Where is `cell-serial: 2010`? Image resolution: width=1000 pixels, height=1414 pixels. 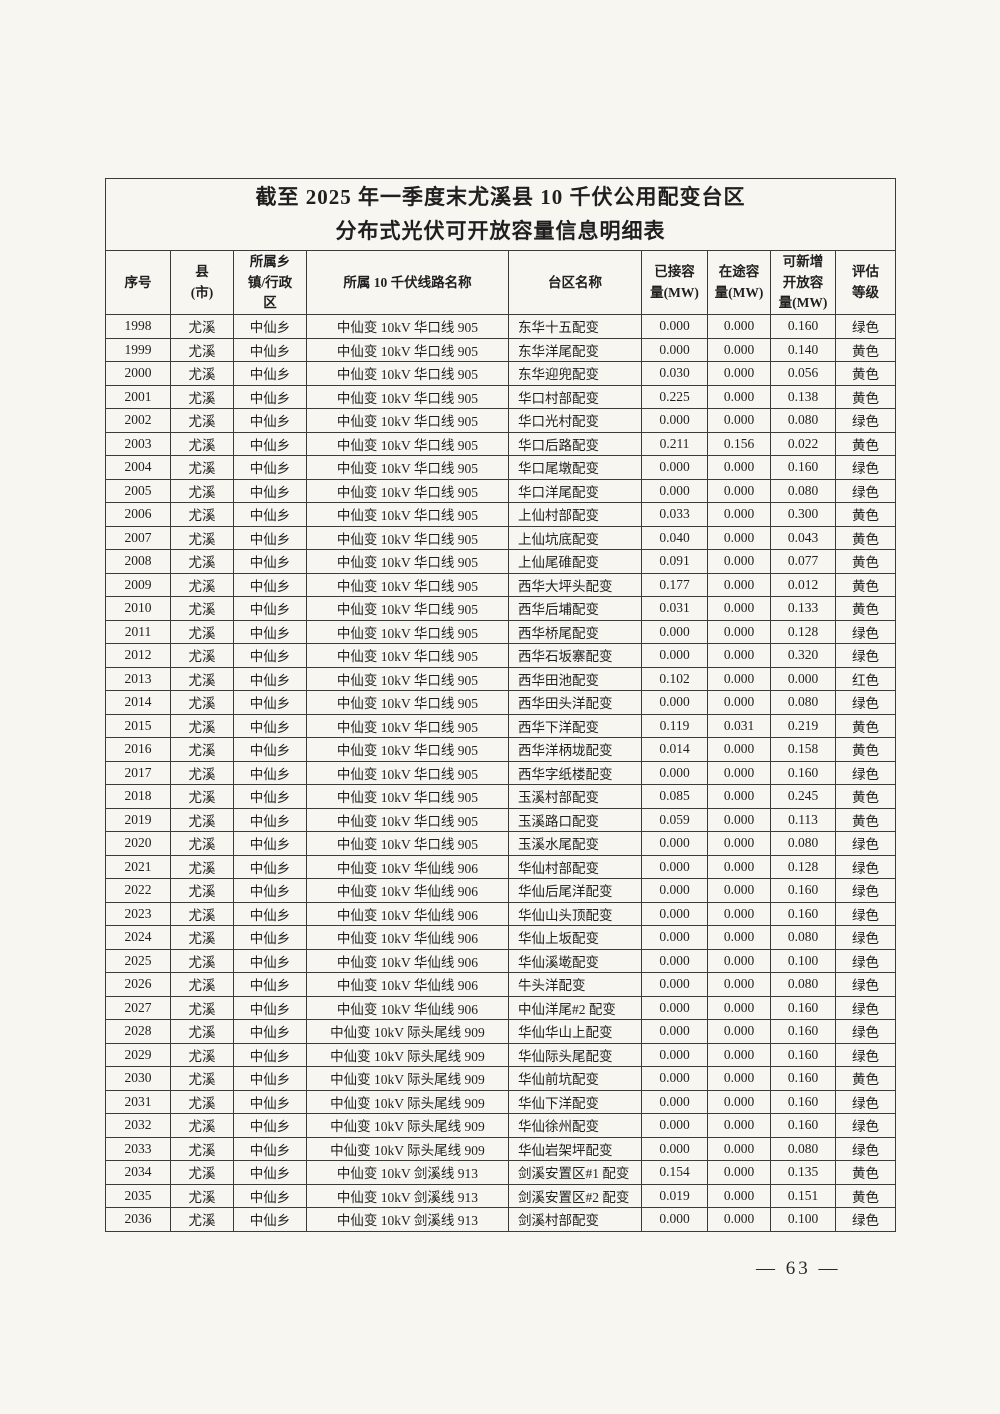
cell-serial: 2010 is located at coordinates (138, 608).